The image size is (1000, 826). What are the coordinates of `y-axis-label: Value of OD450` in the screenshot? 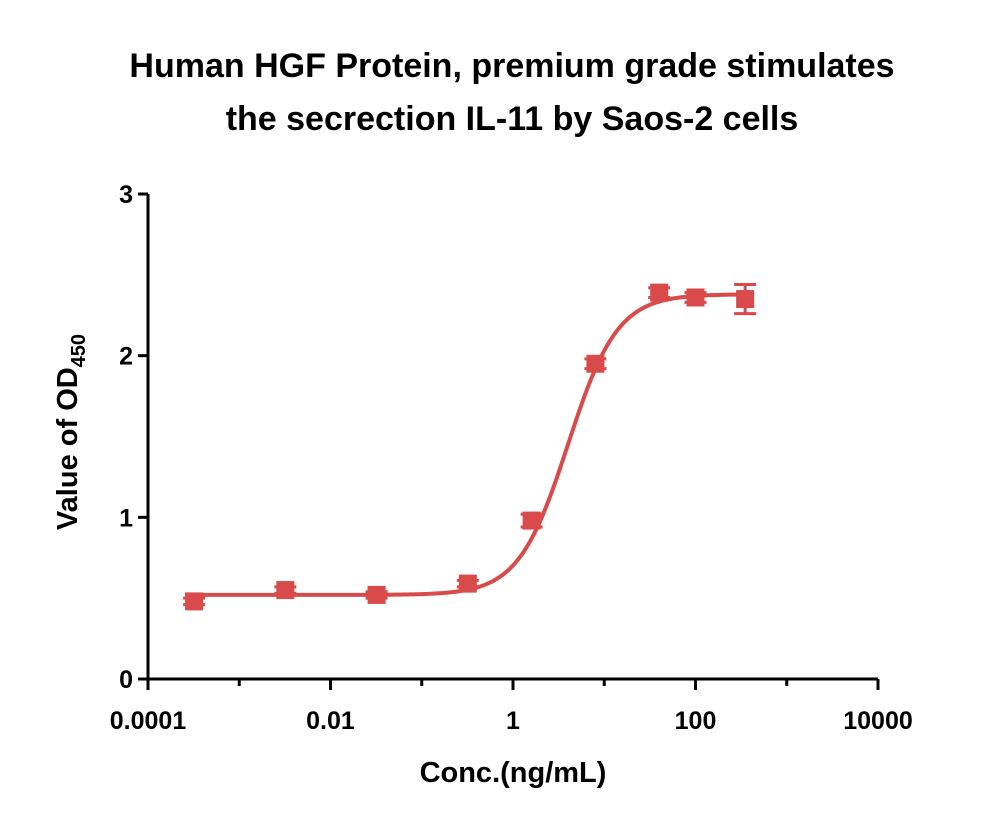 It's located at (71, 432).